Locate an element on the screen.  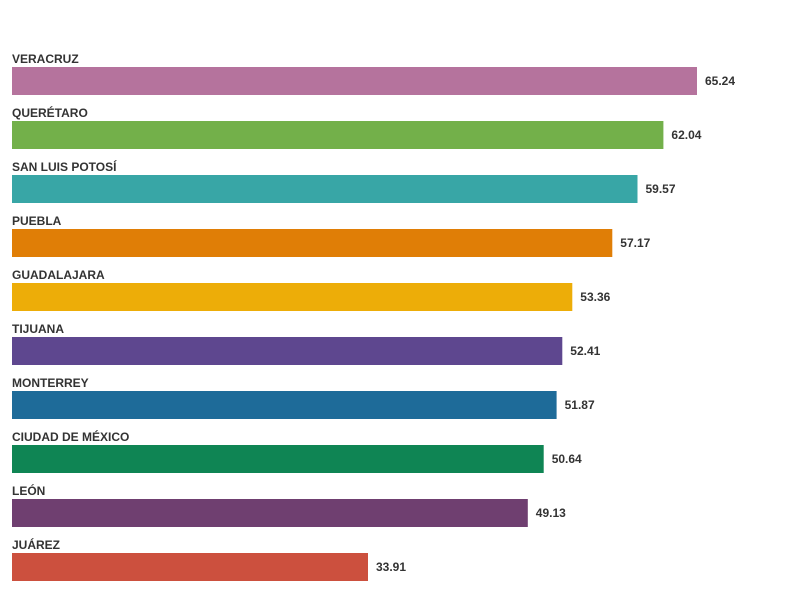
bar-row: CIUDAD DE MÉXICO 50.64 is located at coordinates (297, 451).